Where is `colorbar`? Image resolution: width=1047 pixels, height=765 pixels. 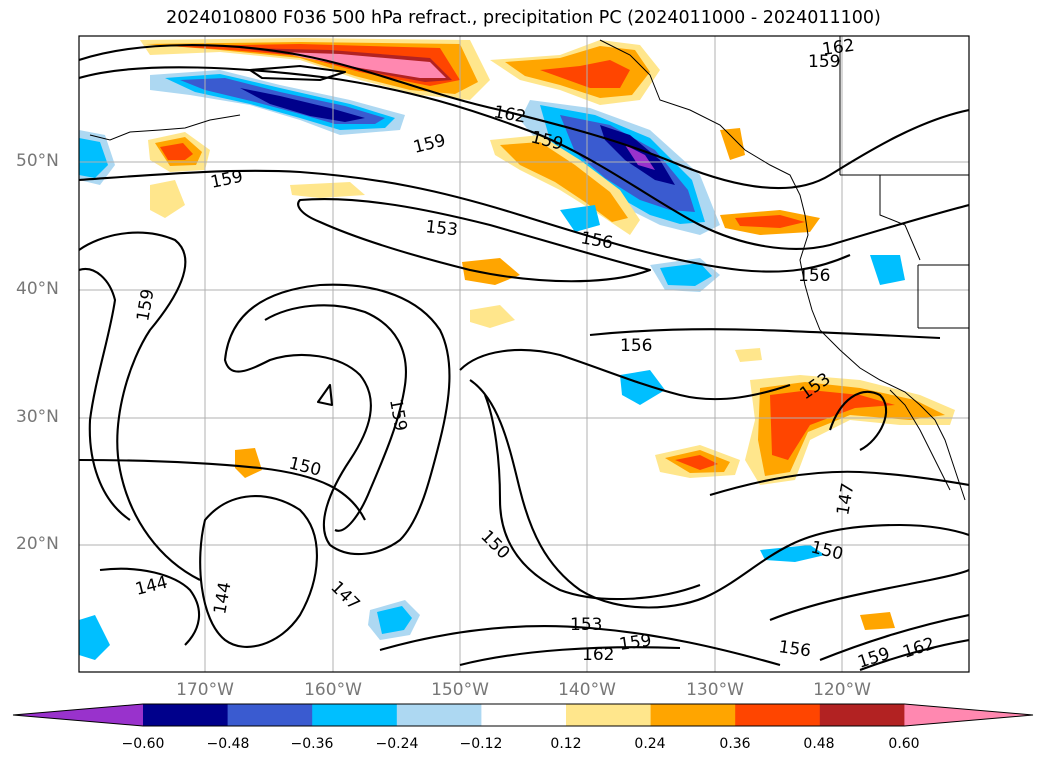 colorbar is located at coordinates (523, 715).